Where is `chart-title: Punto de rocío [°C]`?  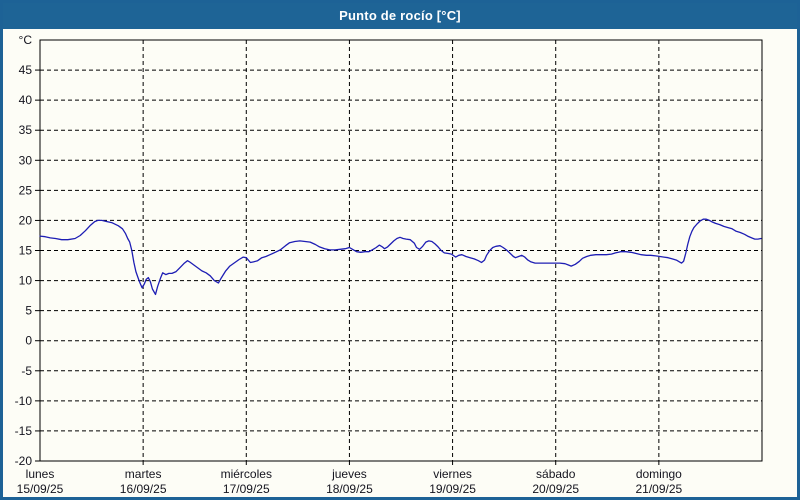
chart-title: Punto de rocío [°C] is located at coordinates (400, 15).